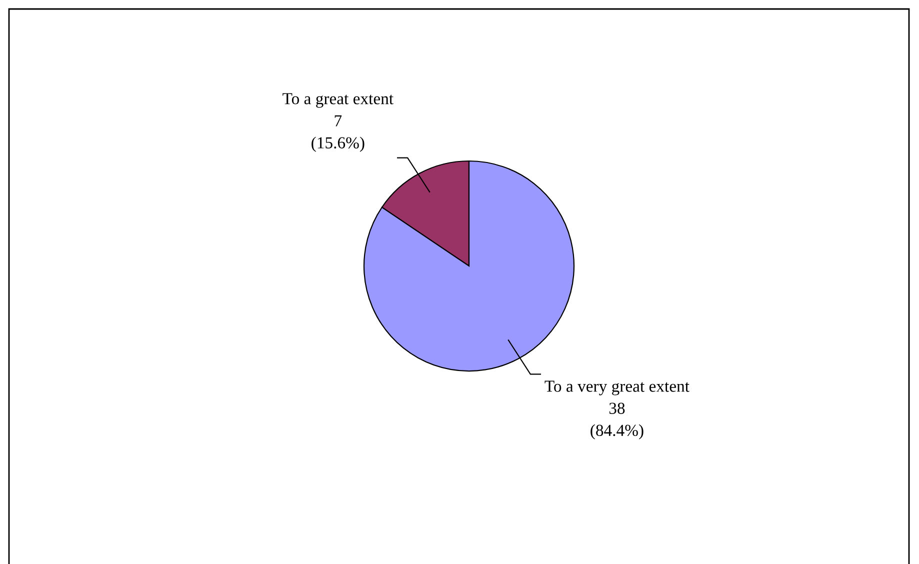 This screenshot has width=919, height=564. I want to click on slice-label: To a very great extent, so click(617, 388).